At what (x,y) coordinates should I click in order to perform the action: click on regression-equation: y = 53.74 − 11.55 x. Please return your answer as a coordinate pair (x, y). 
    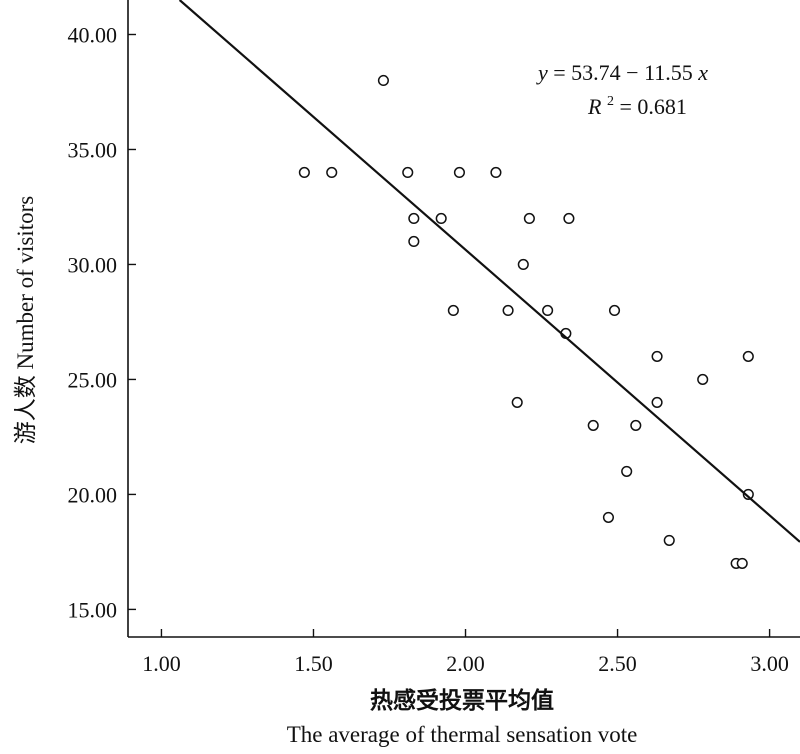
    Looking at the image, I should click on (622, 72).